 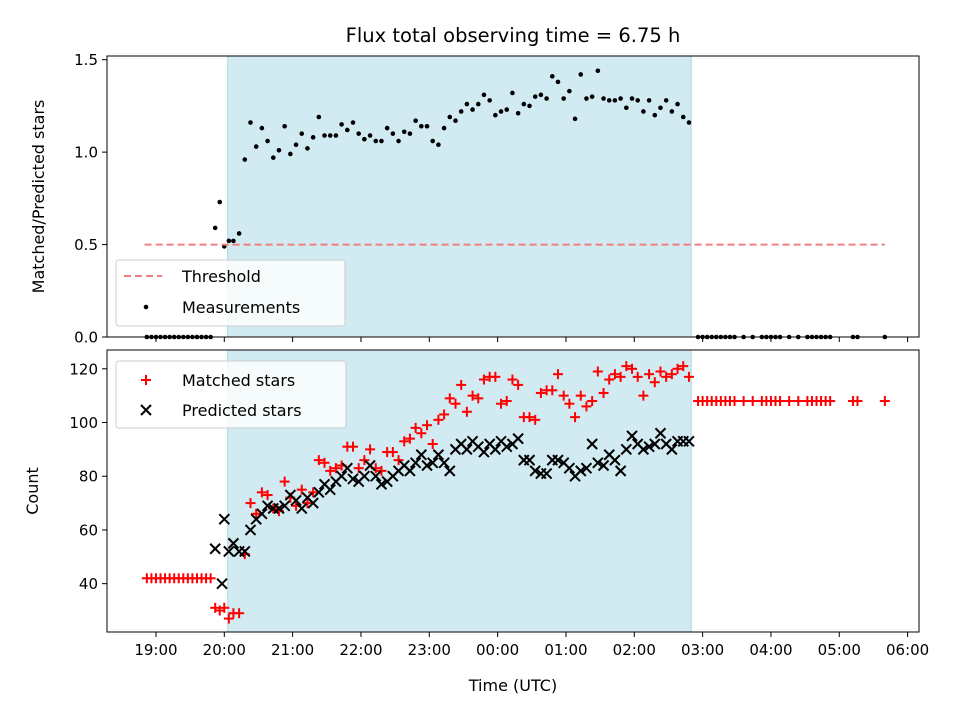 I want to click on legend-measurements-swatch, so click(x=146, y=307).